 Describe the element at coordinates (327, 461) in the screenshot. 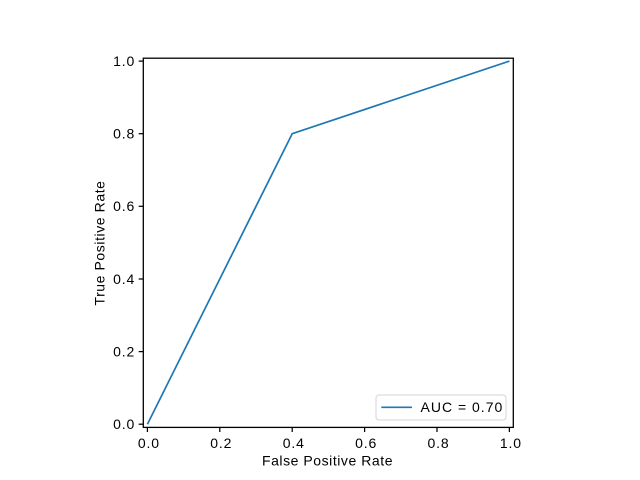

I see `svg-text: False Positive Rate` at that location.